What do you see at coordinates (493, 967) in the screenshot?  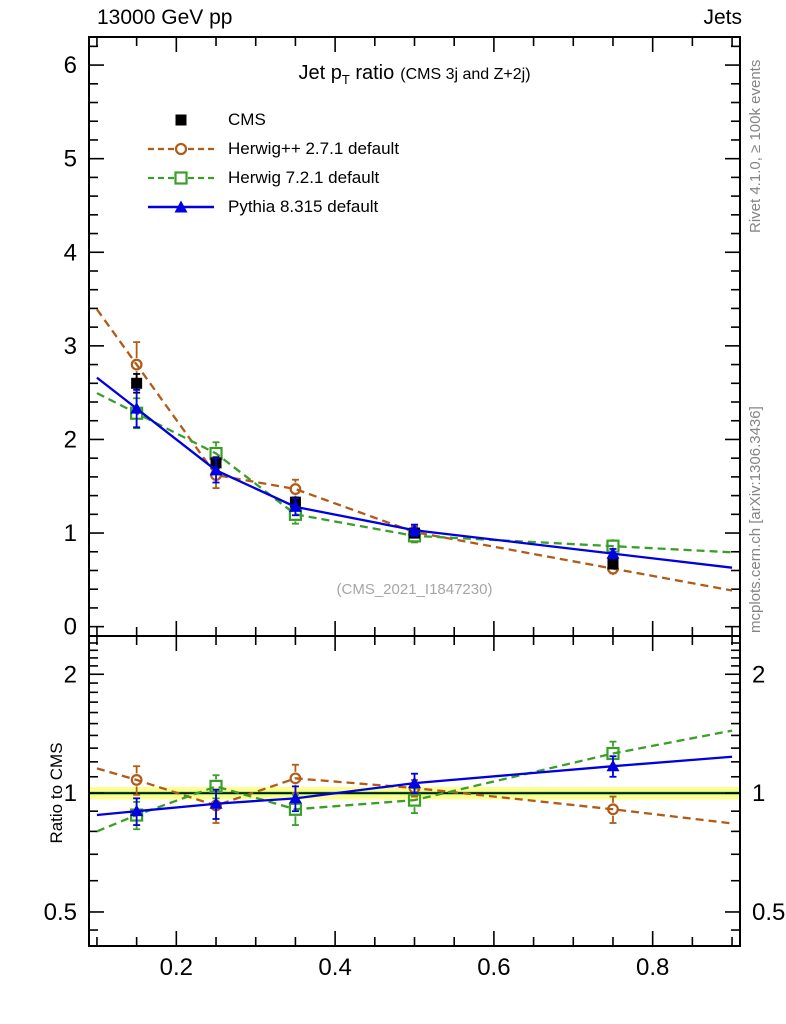 I see `x-tick-label: 0.6` at bounding box center [493, 967].